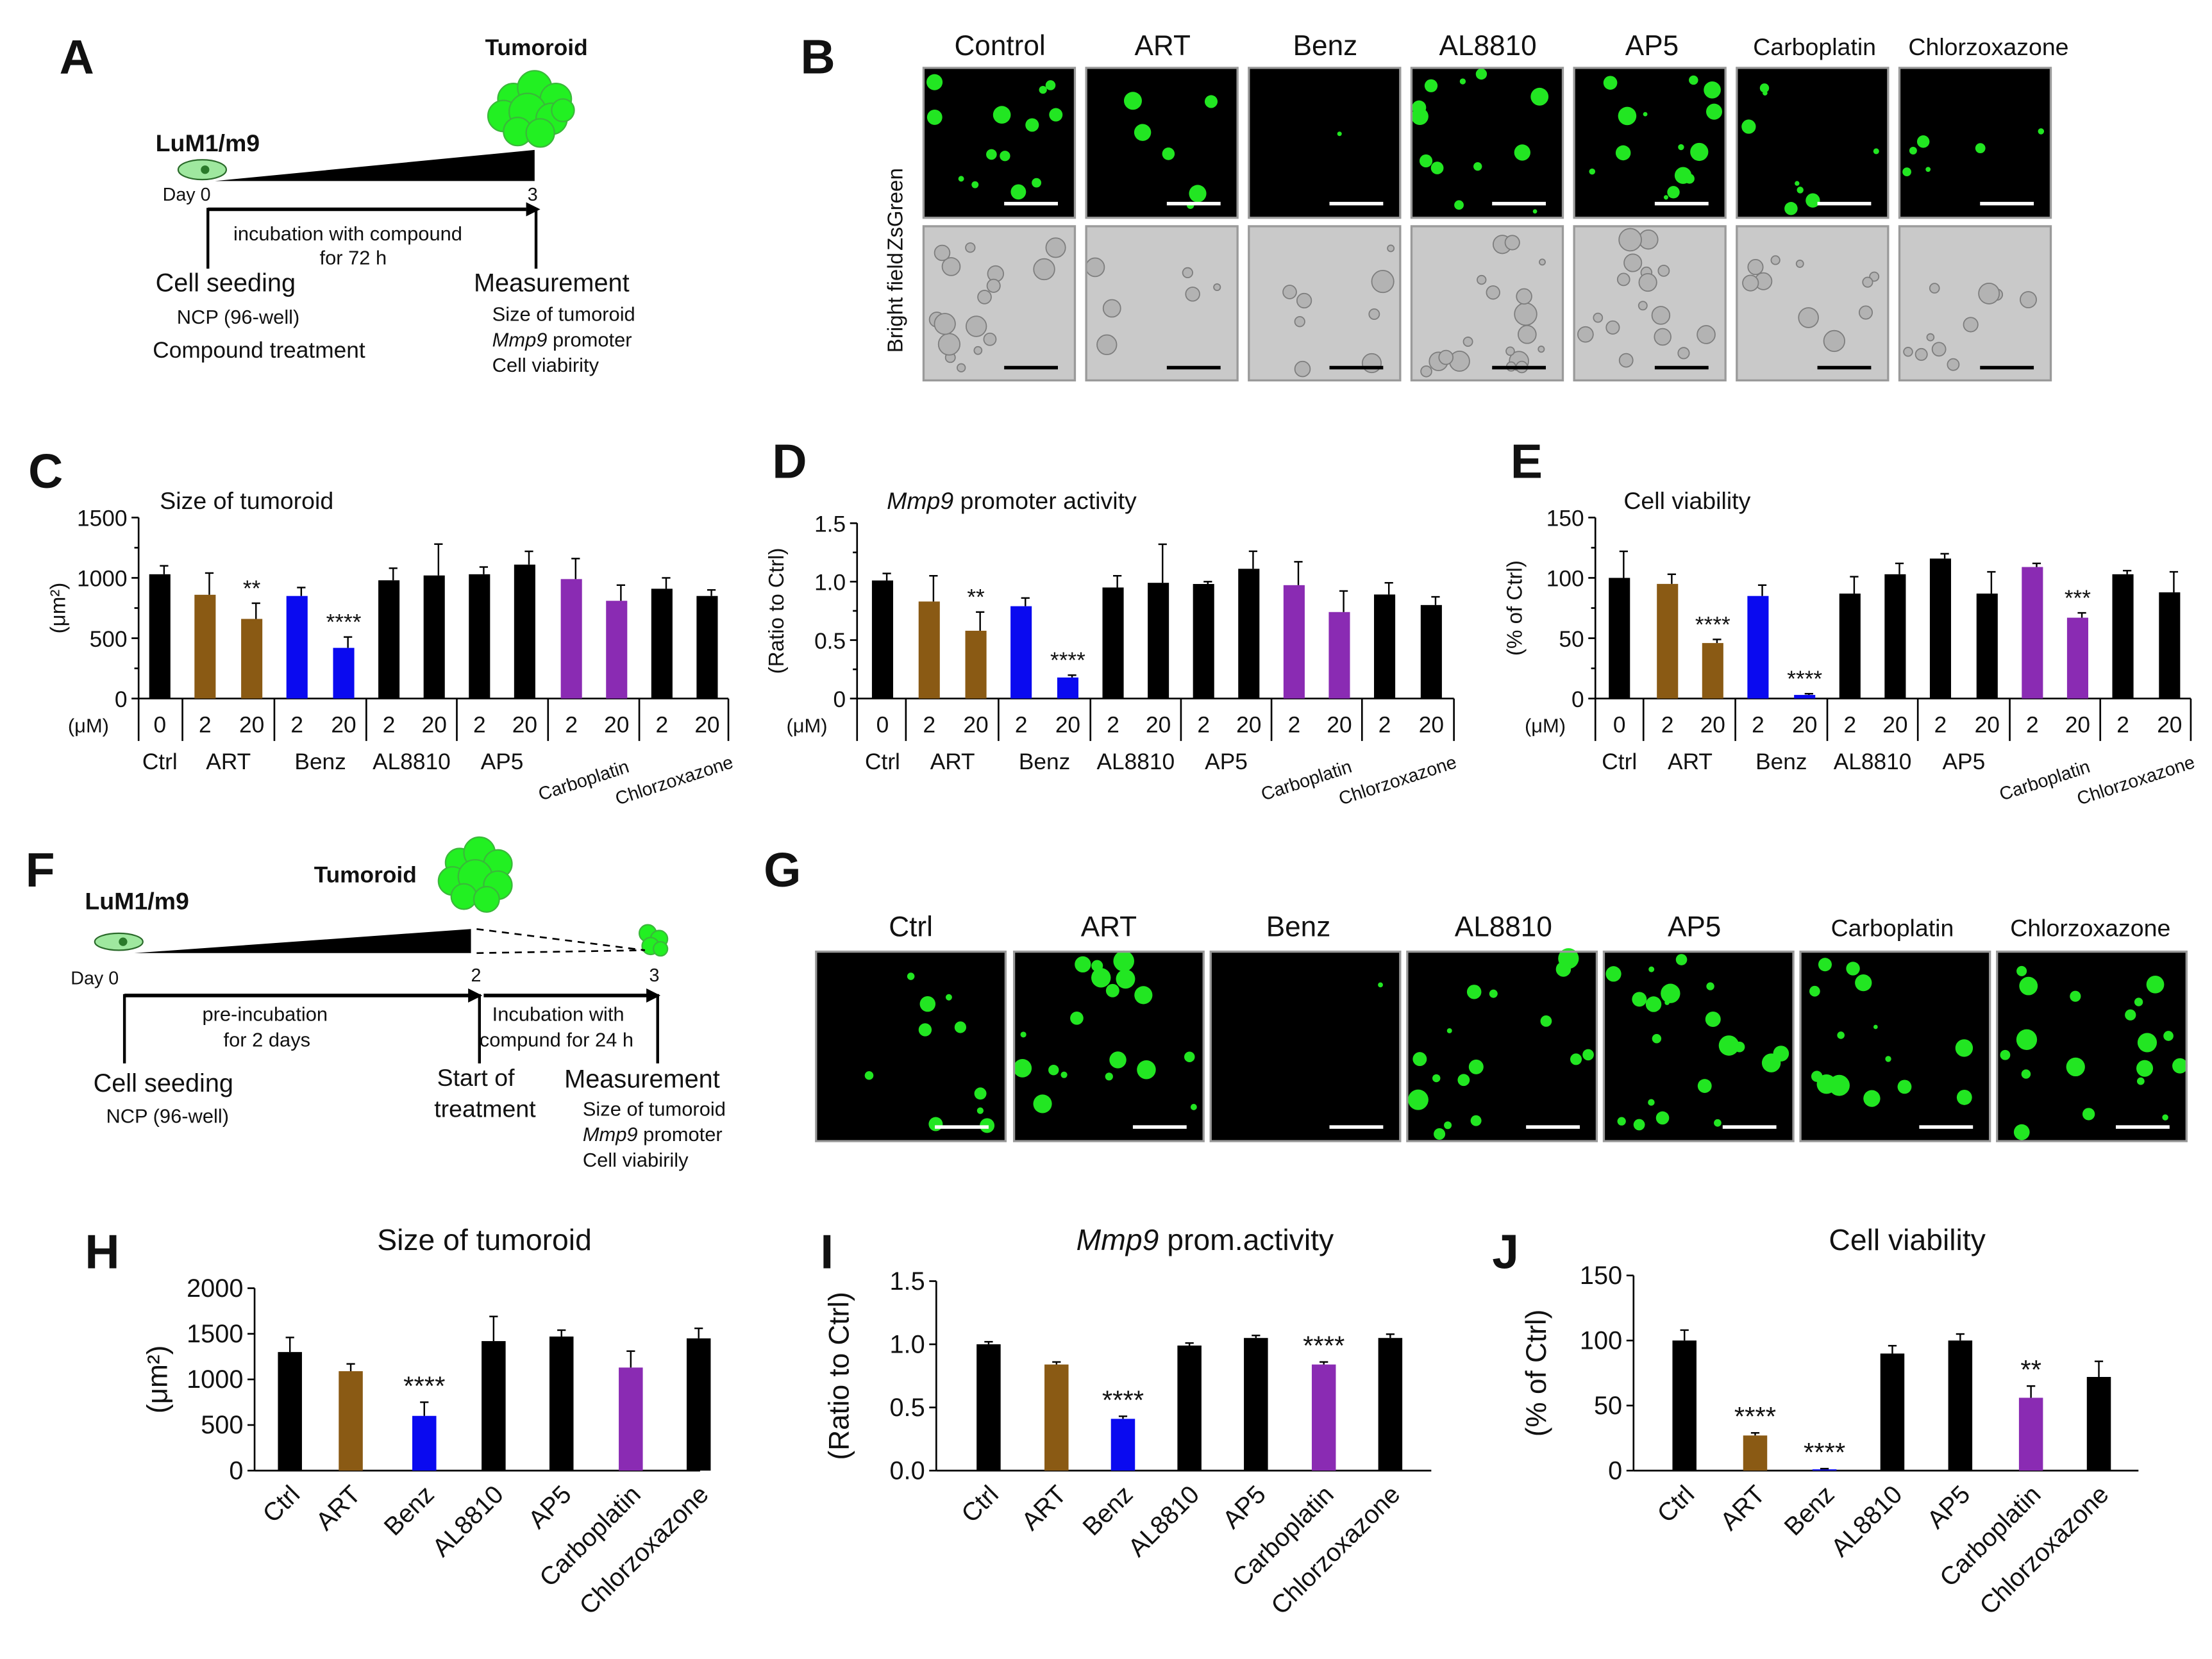 This screenshot has width=2212, height=1659. Describe the element at coordinates (40, 870) in the screenshot. I see `panel-label-f: F` at that location.